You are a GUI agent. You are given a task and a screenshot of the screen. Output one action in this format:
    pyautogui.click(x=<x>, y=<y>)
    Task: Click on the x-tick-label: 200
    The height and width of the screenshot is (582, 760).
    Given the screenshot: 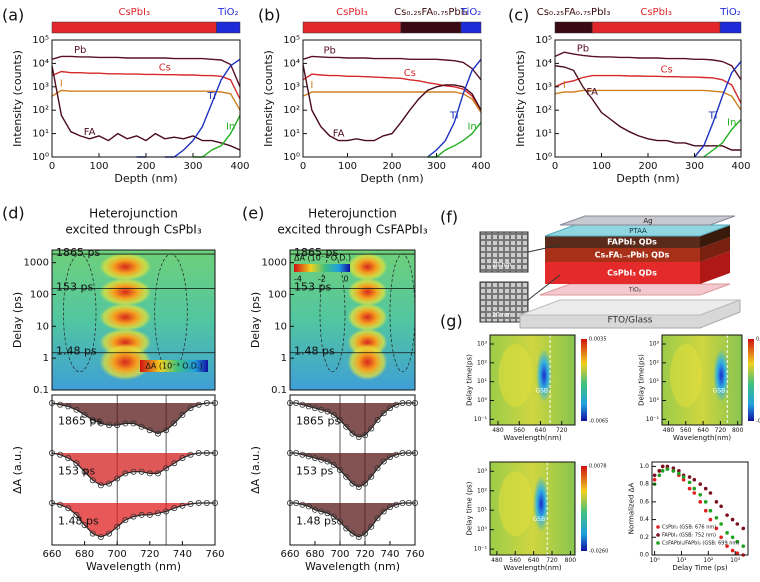 What is the action you would take?
    pyautogui.click(x=647, y=166)
    